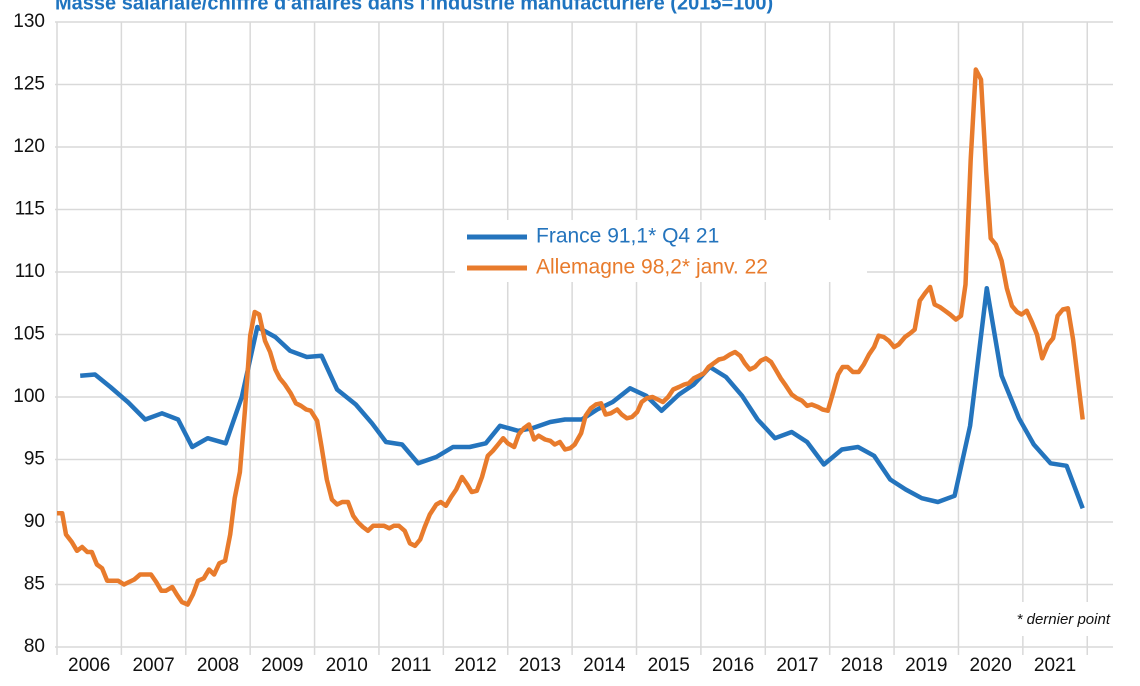  I want to click on x-tick-label: 2008, so click(218, 665).